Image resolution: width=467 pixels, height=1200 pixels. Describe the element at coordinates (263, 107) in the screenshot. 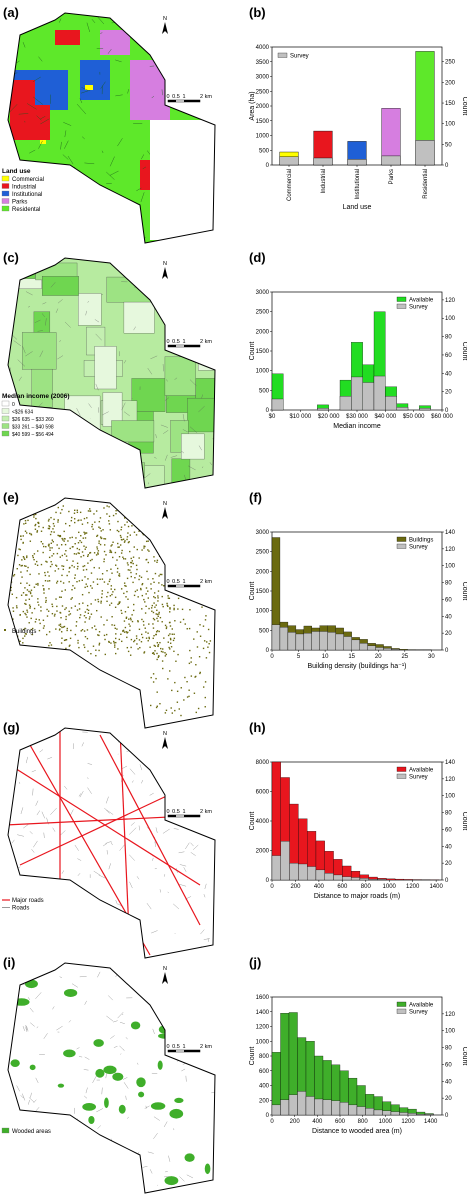

I see `y-tick-label: 2000` at that location.